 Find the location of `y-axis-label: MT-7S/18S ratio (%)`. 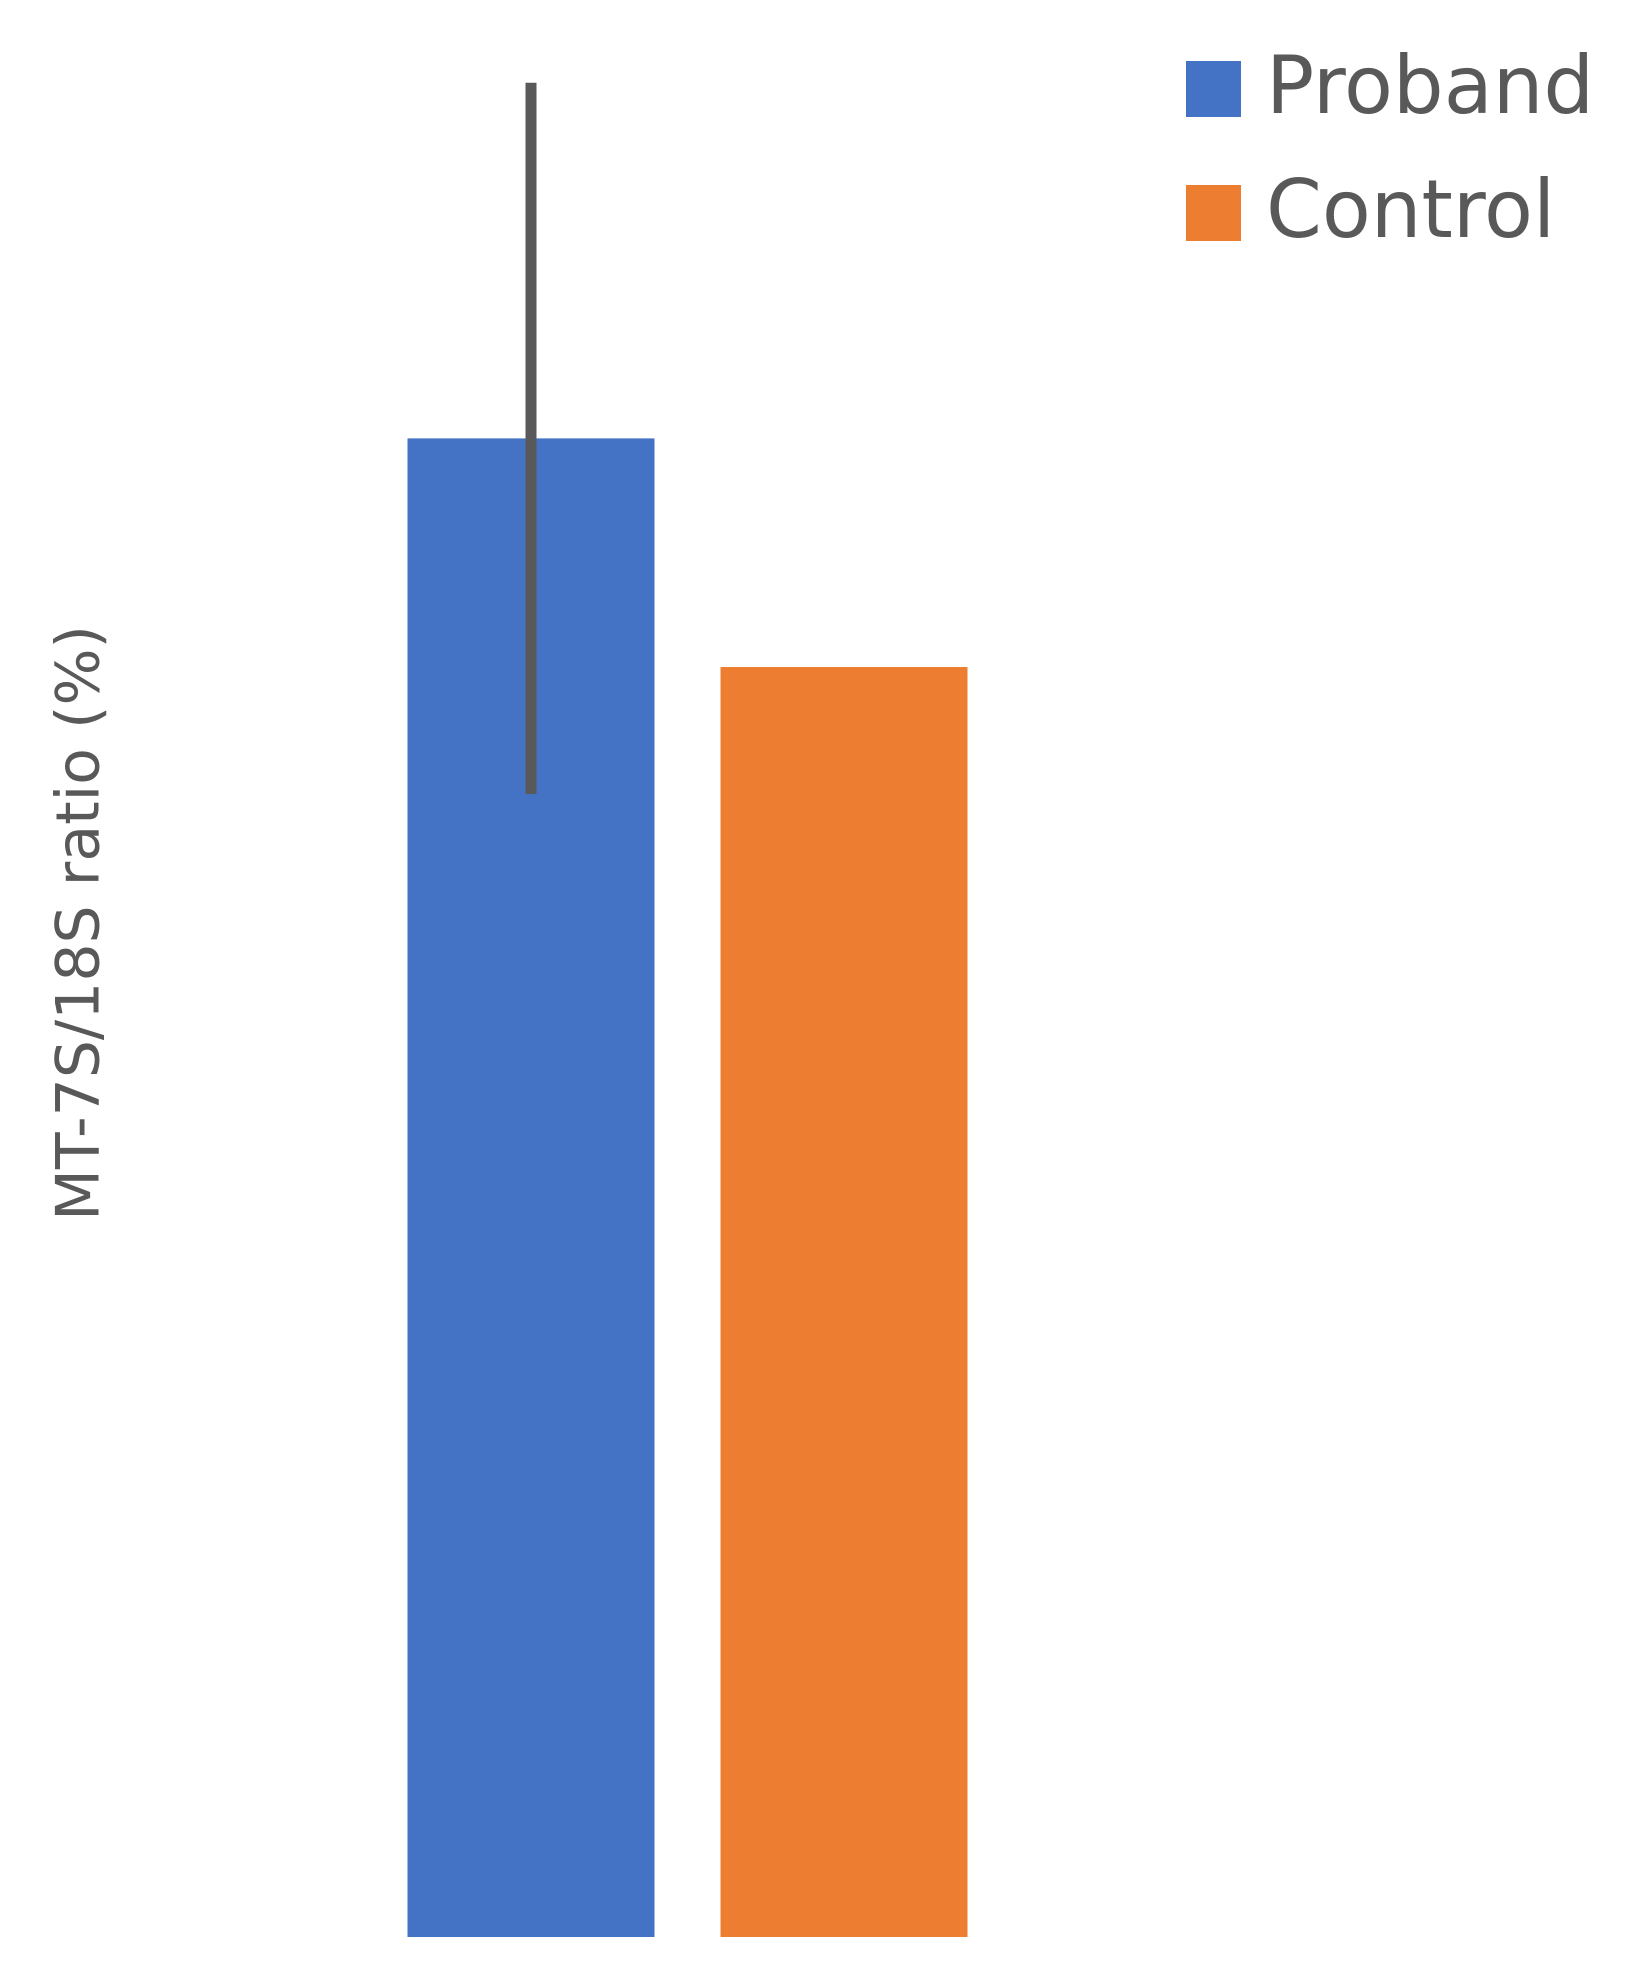

y-axis-label: MT-7S/18S ratio (%) is located at coordinates (79, 923).